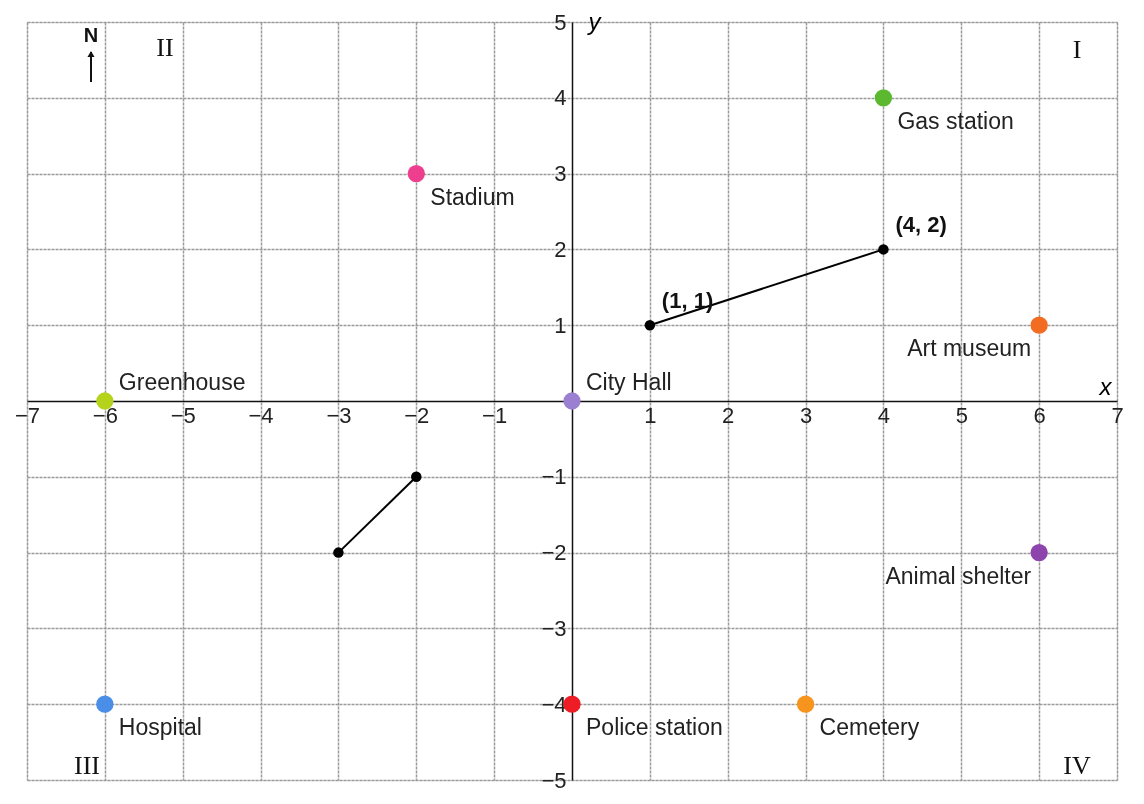 Image resolution: width=1144 pixels, height=804 pixels. I want to click on x-tick-label: 2, so click(728, 415).